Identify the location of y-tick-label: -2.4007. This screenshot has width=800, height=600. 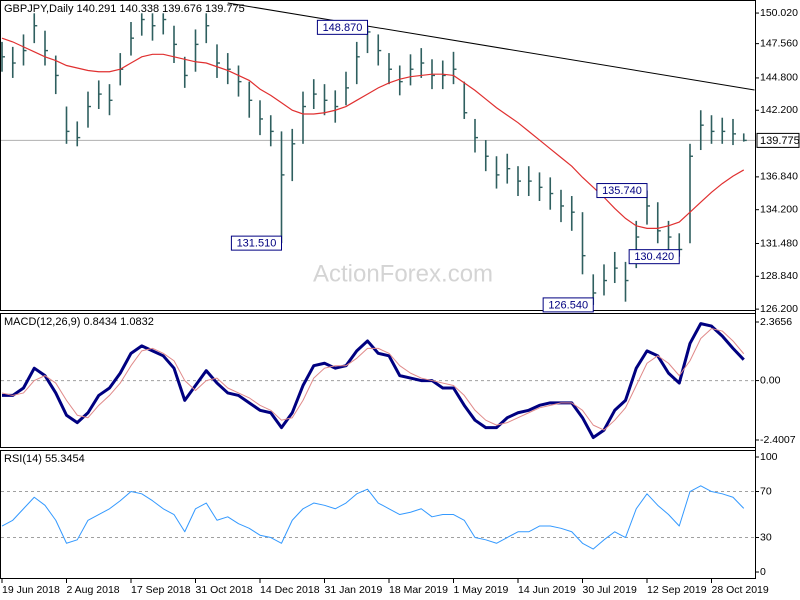
(778, 440).